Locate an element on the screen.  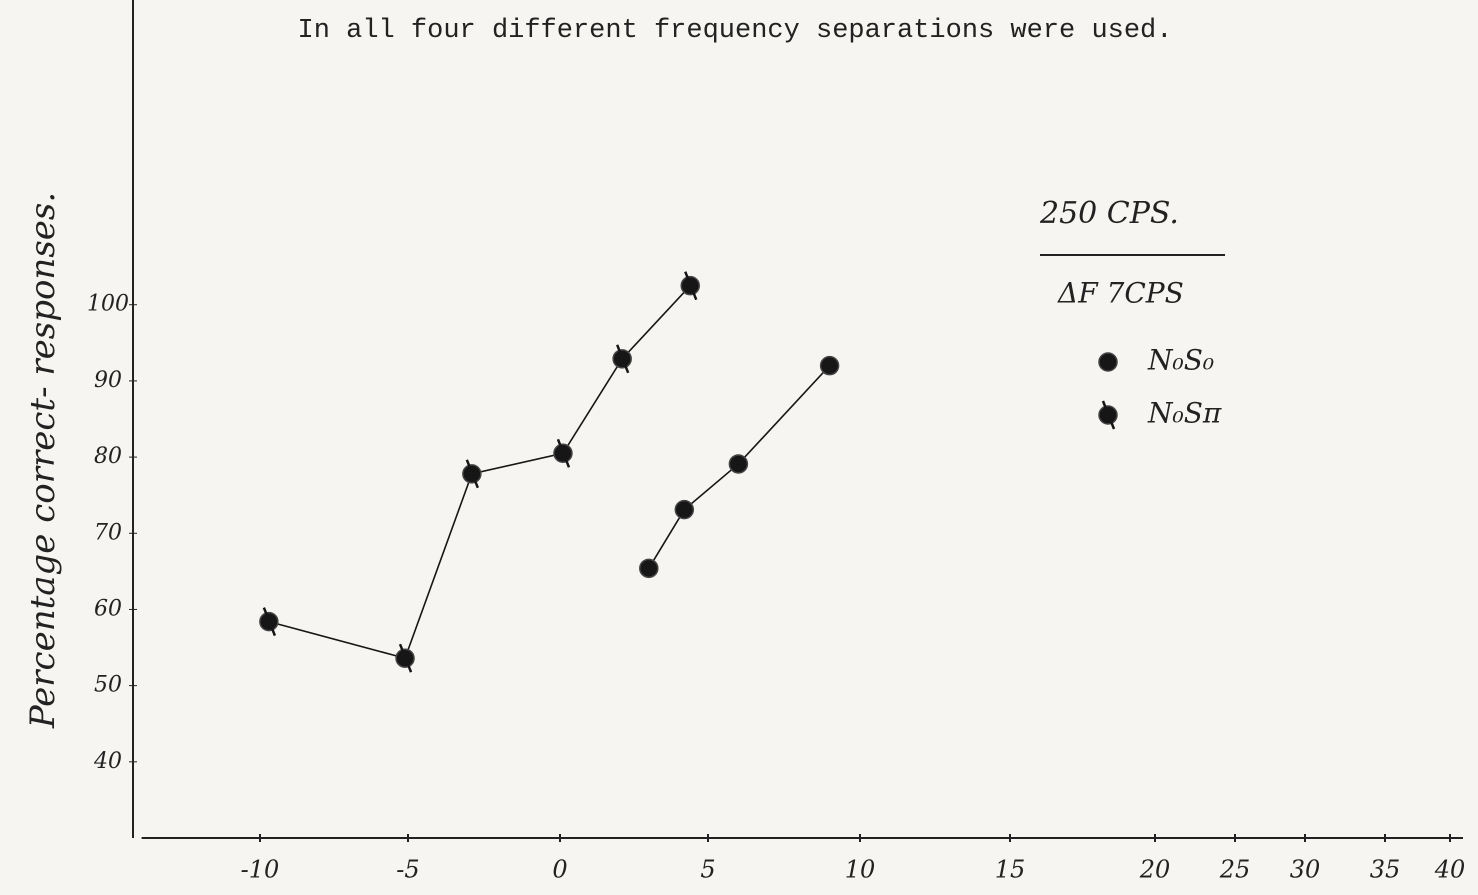
y-axis-label: Percentage correct- responses. is located at coordinates (43, 460).